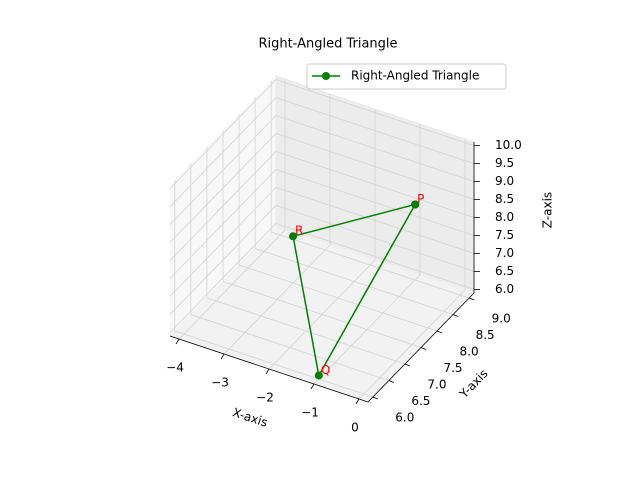 Image resolution: width=640 pixels, height=480 pixels. What do you see at coordinates (504, 235) in the screenshot?
I see `z-tick-label: 7.5` at bounding box center [504, 235].